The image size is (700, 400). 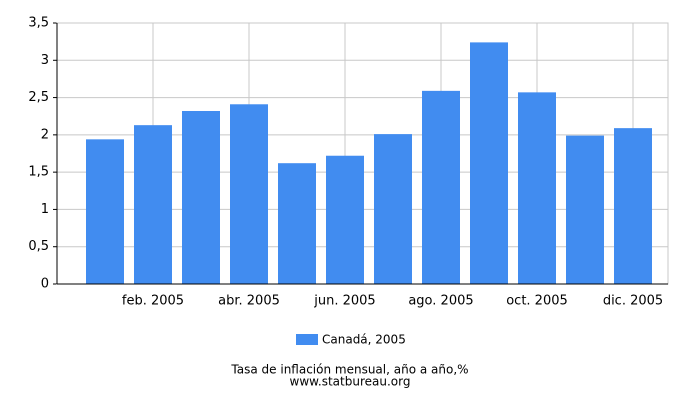 What do you see at coordinates (45, 209) in the screenshot?
I see `y-tick-label: 1` at bounding box center [45, 209].